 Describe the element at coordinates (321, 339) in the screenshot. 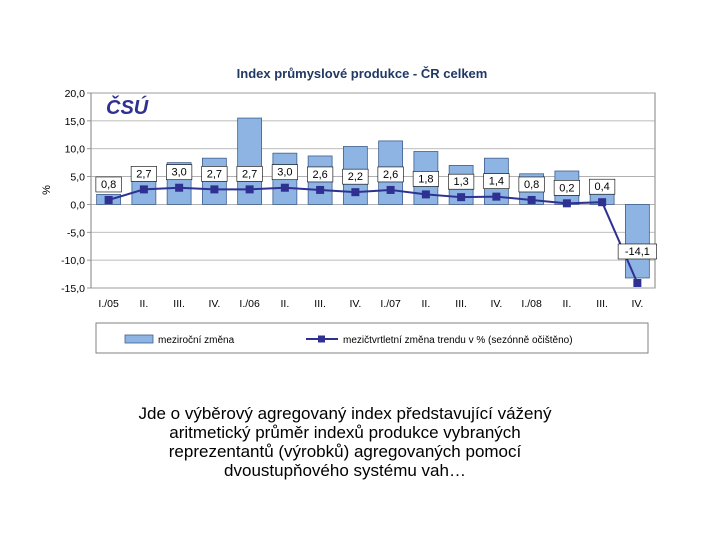

I see `legend-line-marker` at that location.